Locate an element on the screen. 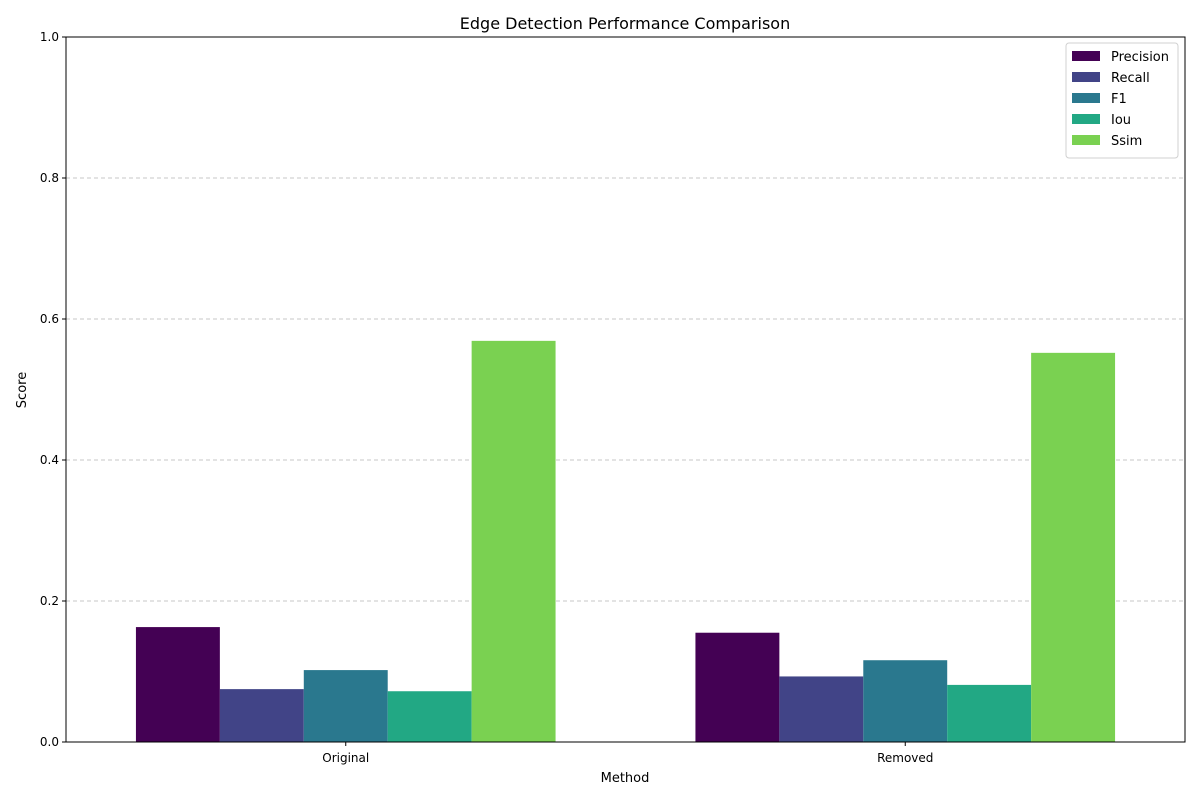  y-tick-label: 1.0 is located at coordinates (49, 37).